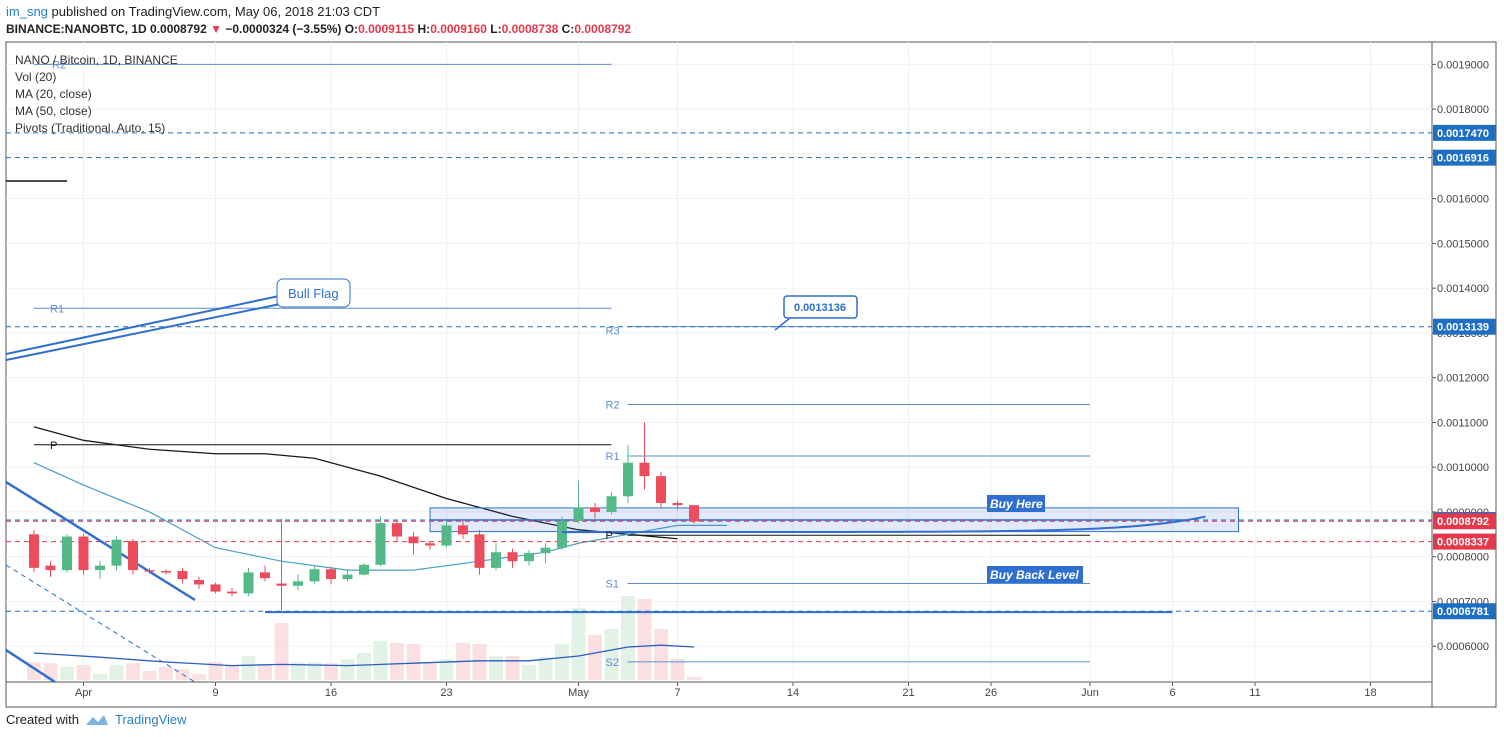 The image size is (1504, 737). What do you see at coordinates (96, 60) in the screenshot?
I see `legend-title: NANO / Bitcoin, 1D, BINANCE` at bounding box center [96, 60].